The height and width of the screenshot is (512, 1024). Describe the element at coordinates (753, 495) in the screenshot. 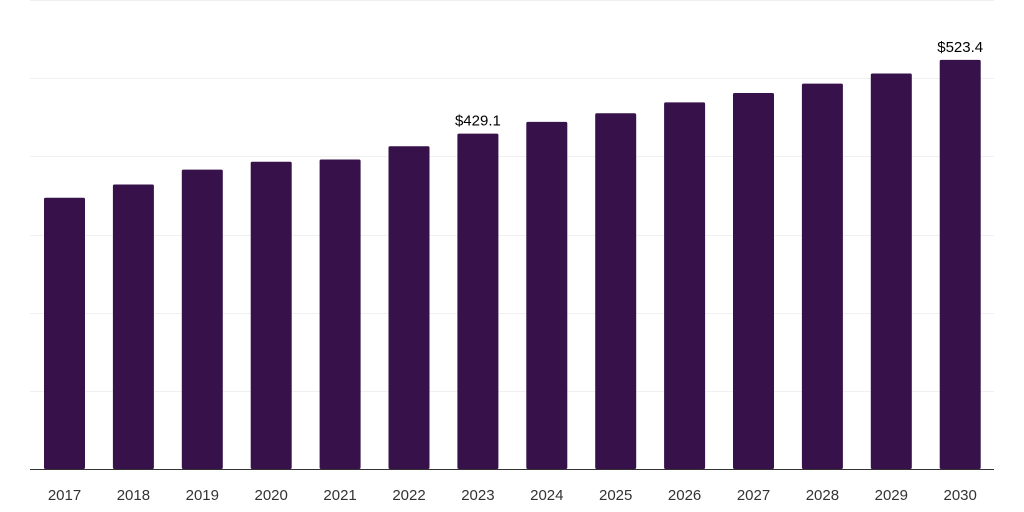

I see `x-tick-label: 2027` at that location.